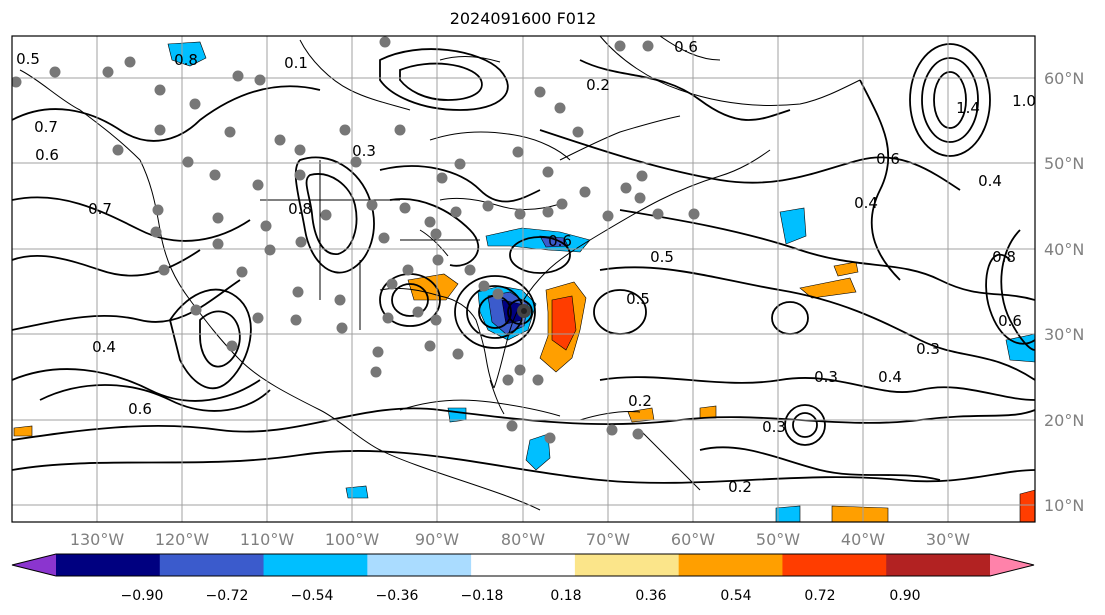  What do you see at coordinates (554, 241) in the screenshot?
I see `navy-core-great-lakes` at bounding box center [554, 241].